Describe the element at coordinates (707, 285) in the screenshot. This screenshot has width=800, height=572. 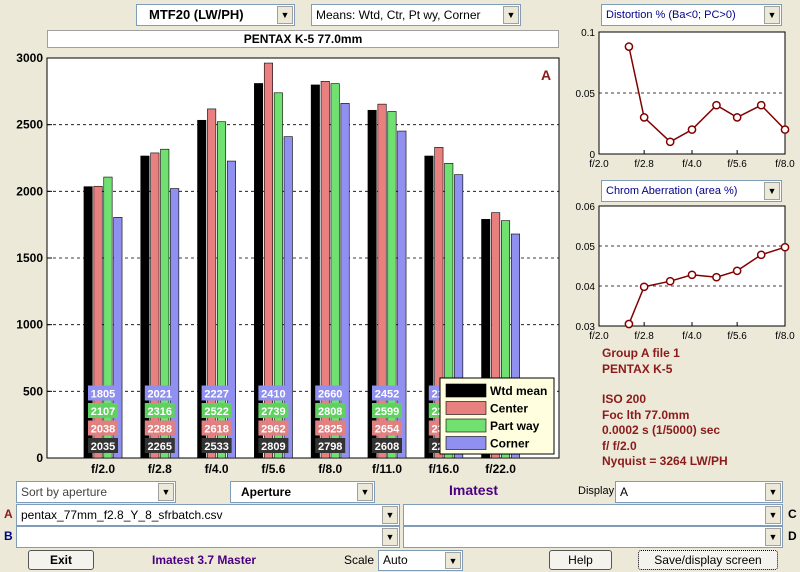
I see `series-line` at that location.